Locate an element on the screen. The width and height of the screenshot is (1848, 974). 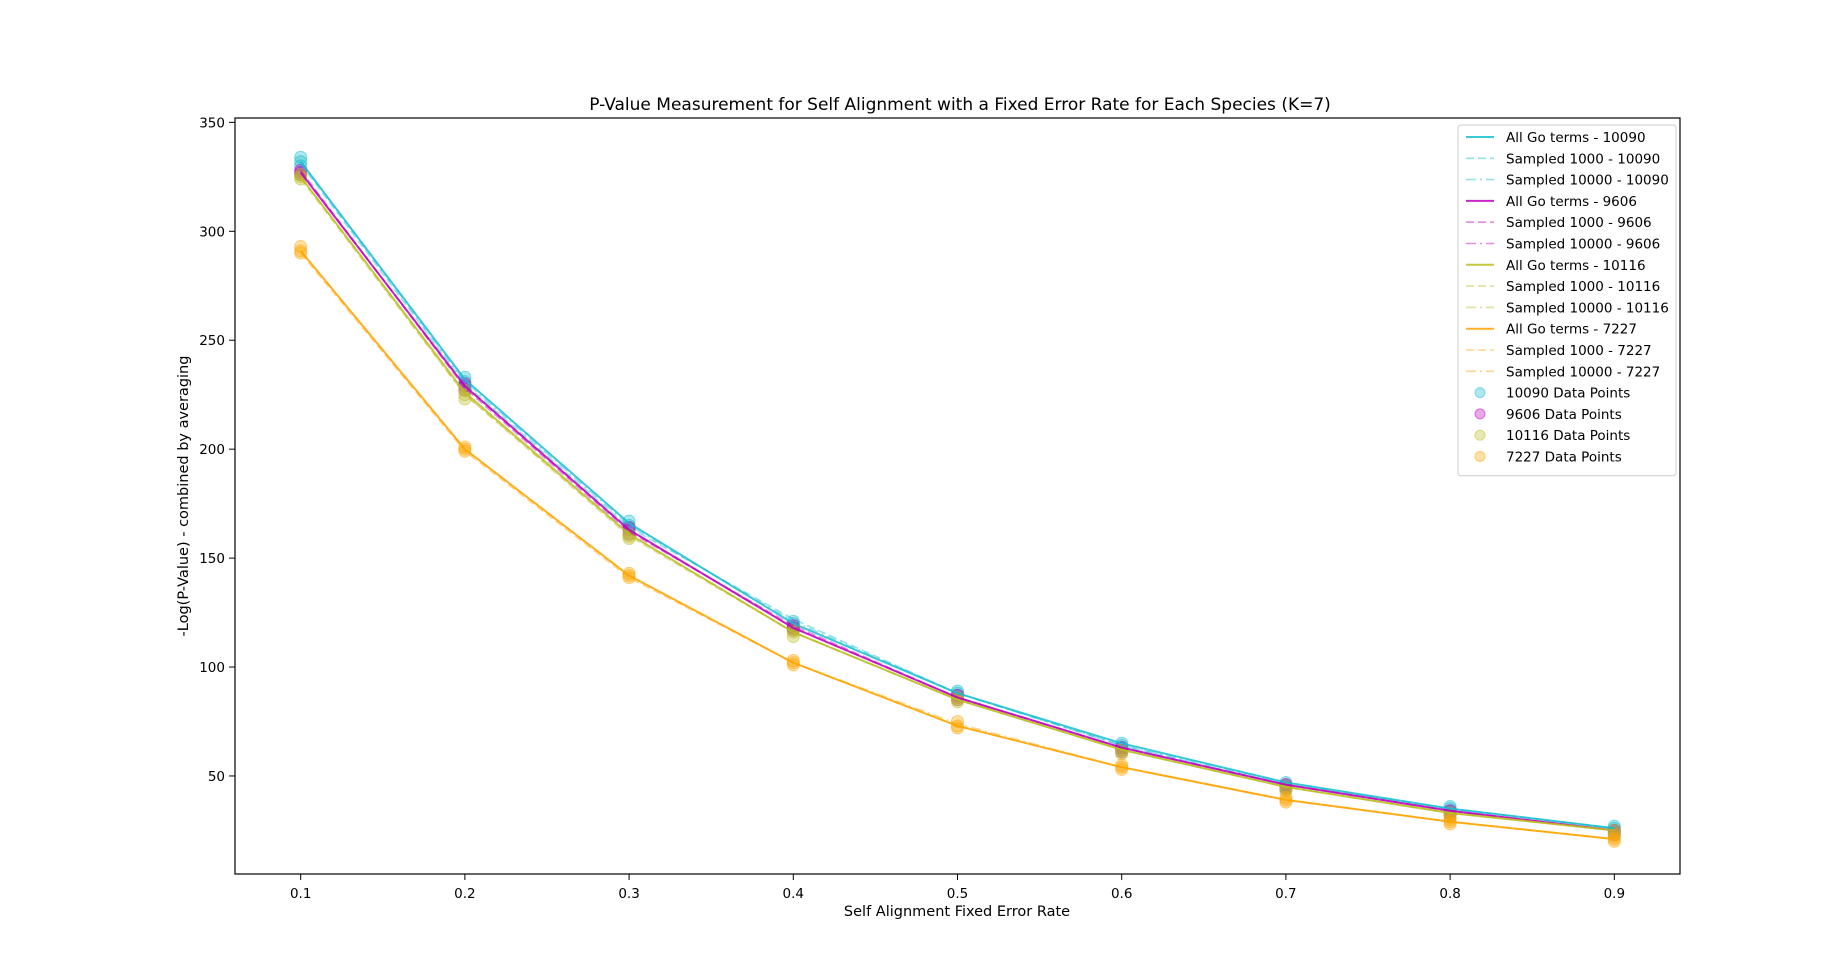
legend-item: 7227 Data Points is located at coordinates (1548, 458).